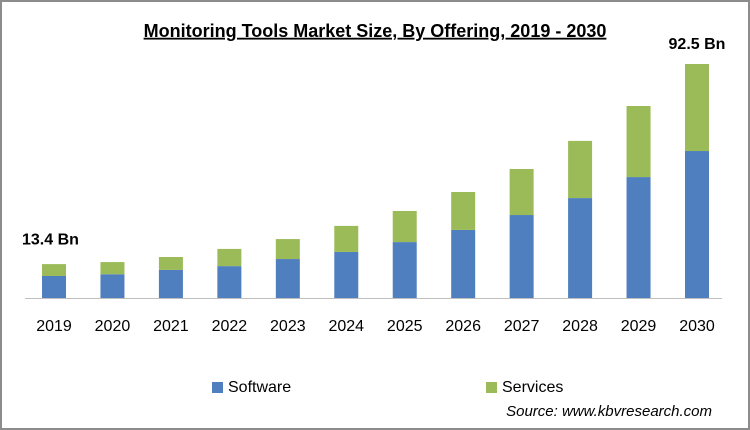 The image size is (750, 430). What do you see at coordinates (346, 326) in the screenshot?
I see `x-tick-label: 2024` at bounding box center [346, 326].